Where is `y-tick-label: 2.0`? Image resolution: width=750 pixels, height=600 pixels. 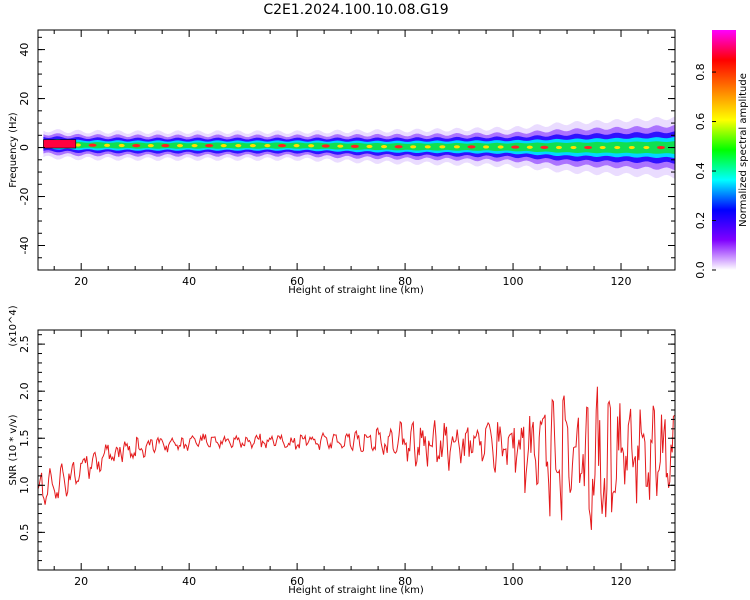
y-tick-label: 2.0 is located at coordinates (24, 391).